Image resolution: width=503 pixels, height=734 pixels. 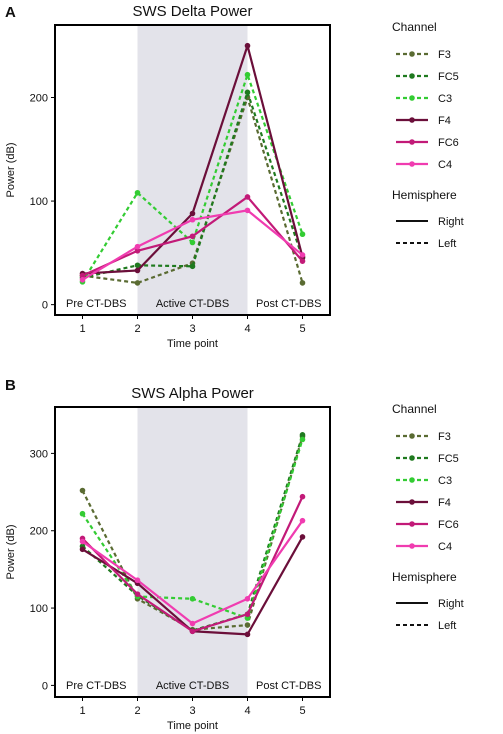 What do you see at coordinates (82, 711) in the screenshot?
I see `x-tick-label: 1` at bounding box center [82, 711].